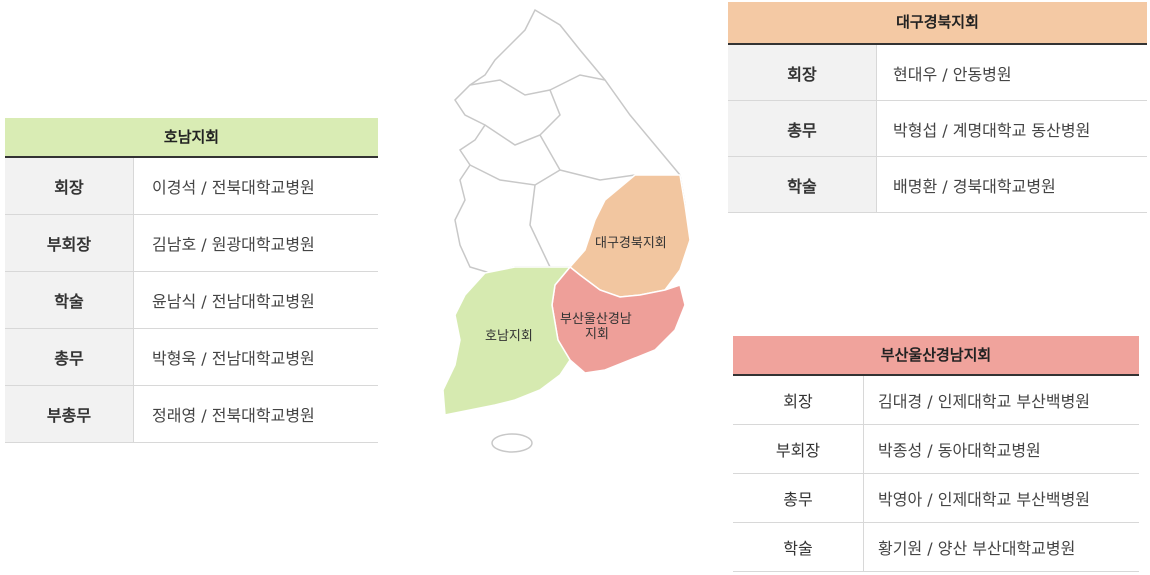  I want to click on map-label-busan-line2: 지회, so click(597, 334).